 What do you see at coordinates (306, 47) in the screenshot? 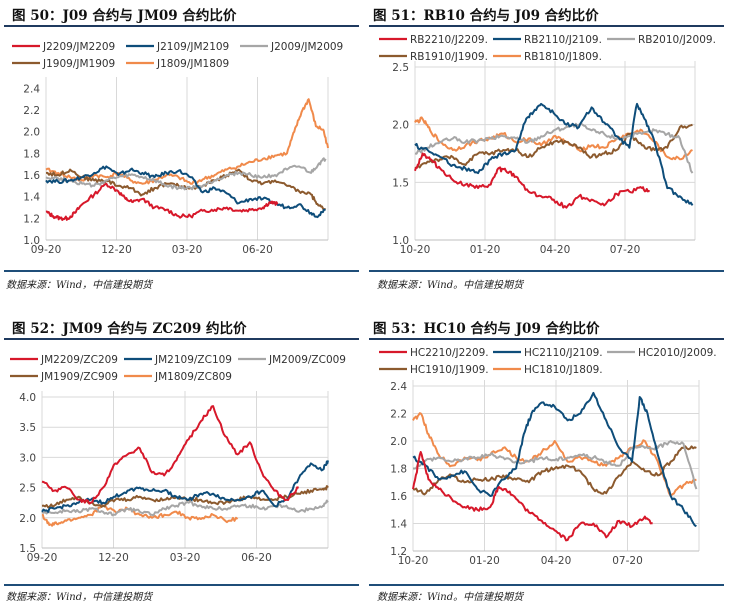
I see `legend-label: J2009/JM2009` at bounding box center [306, 47].